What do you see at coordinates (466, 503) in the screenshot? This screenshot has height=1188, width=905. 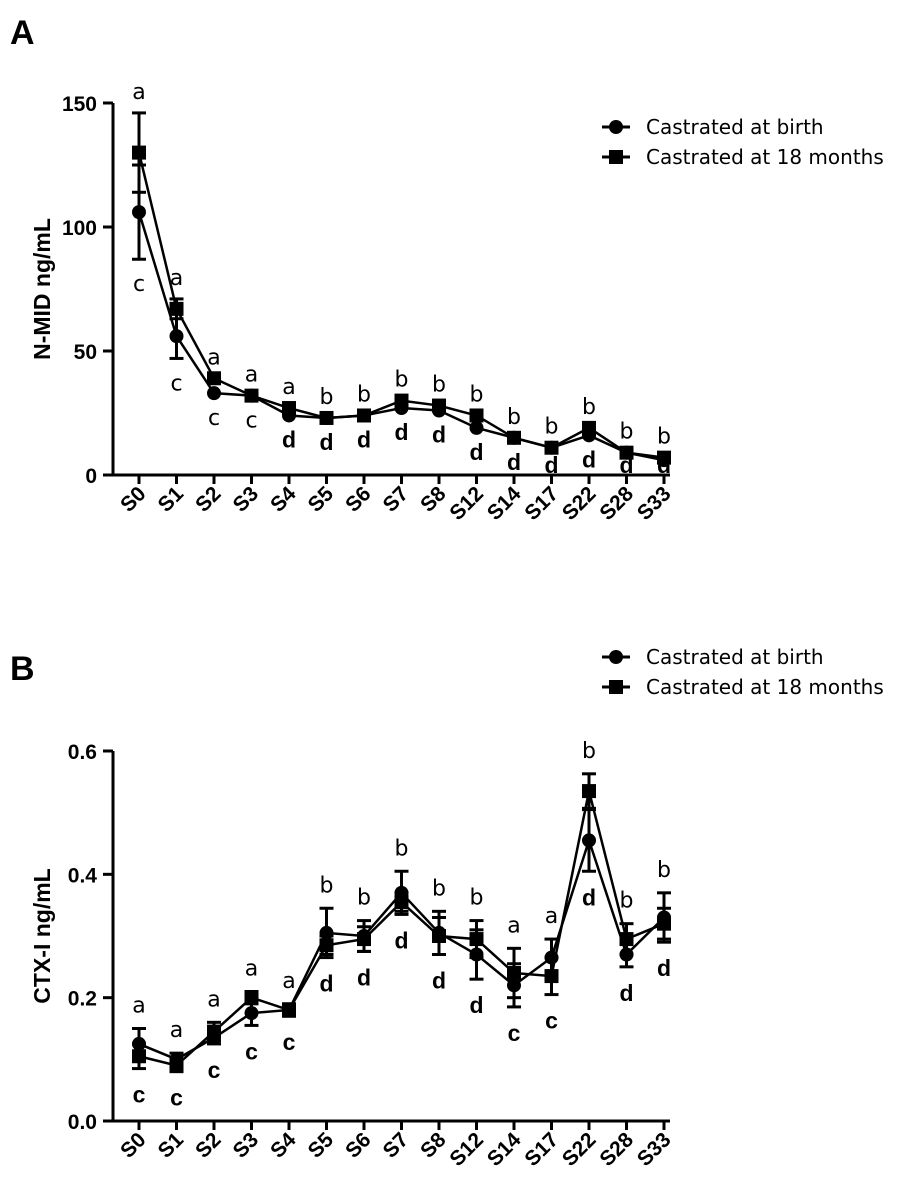 I see `chart-a-x-tick-label: S12` at bounding box center [466, 503].